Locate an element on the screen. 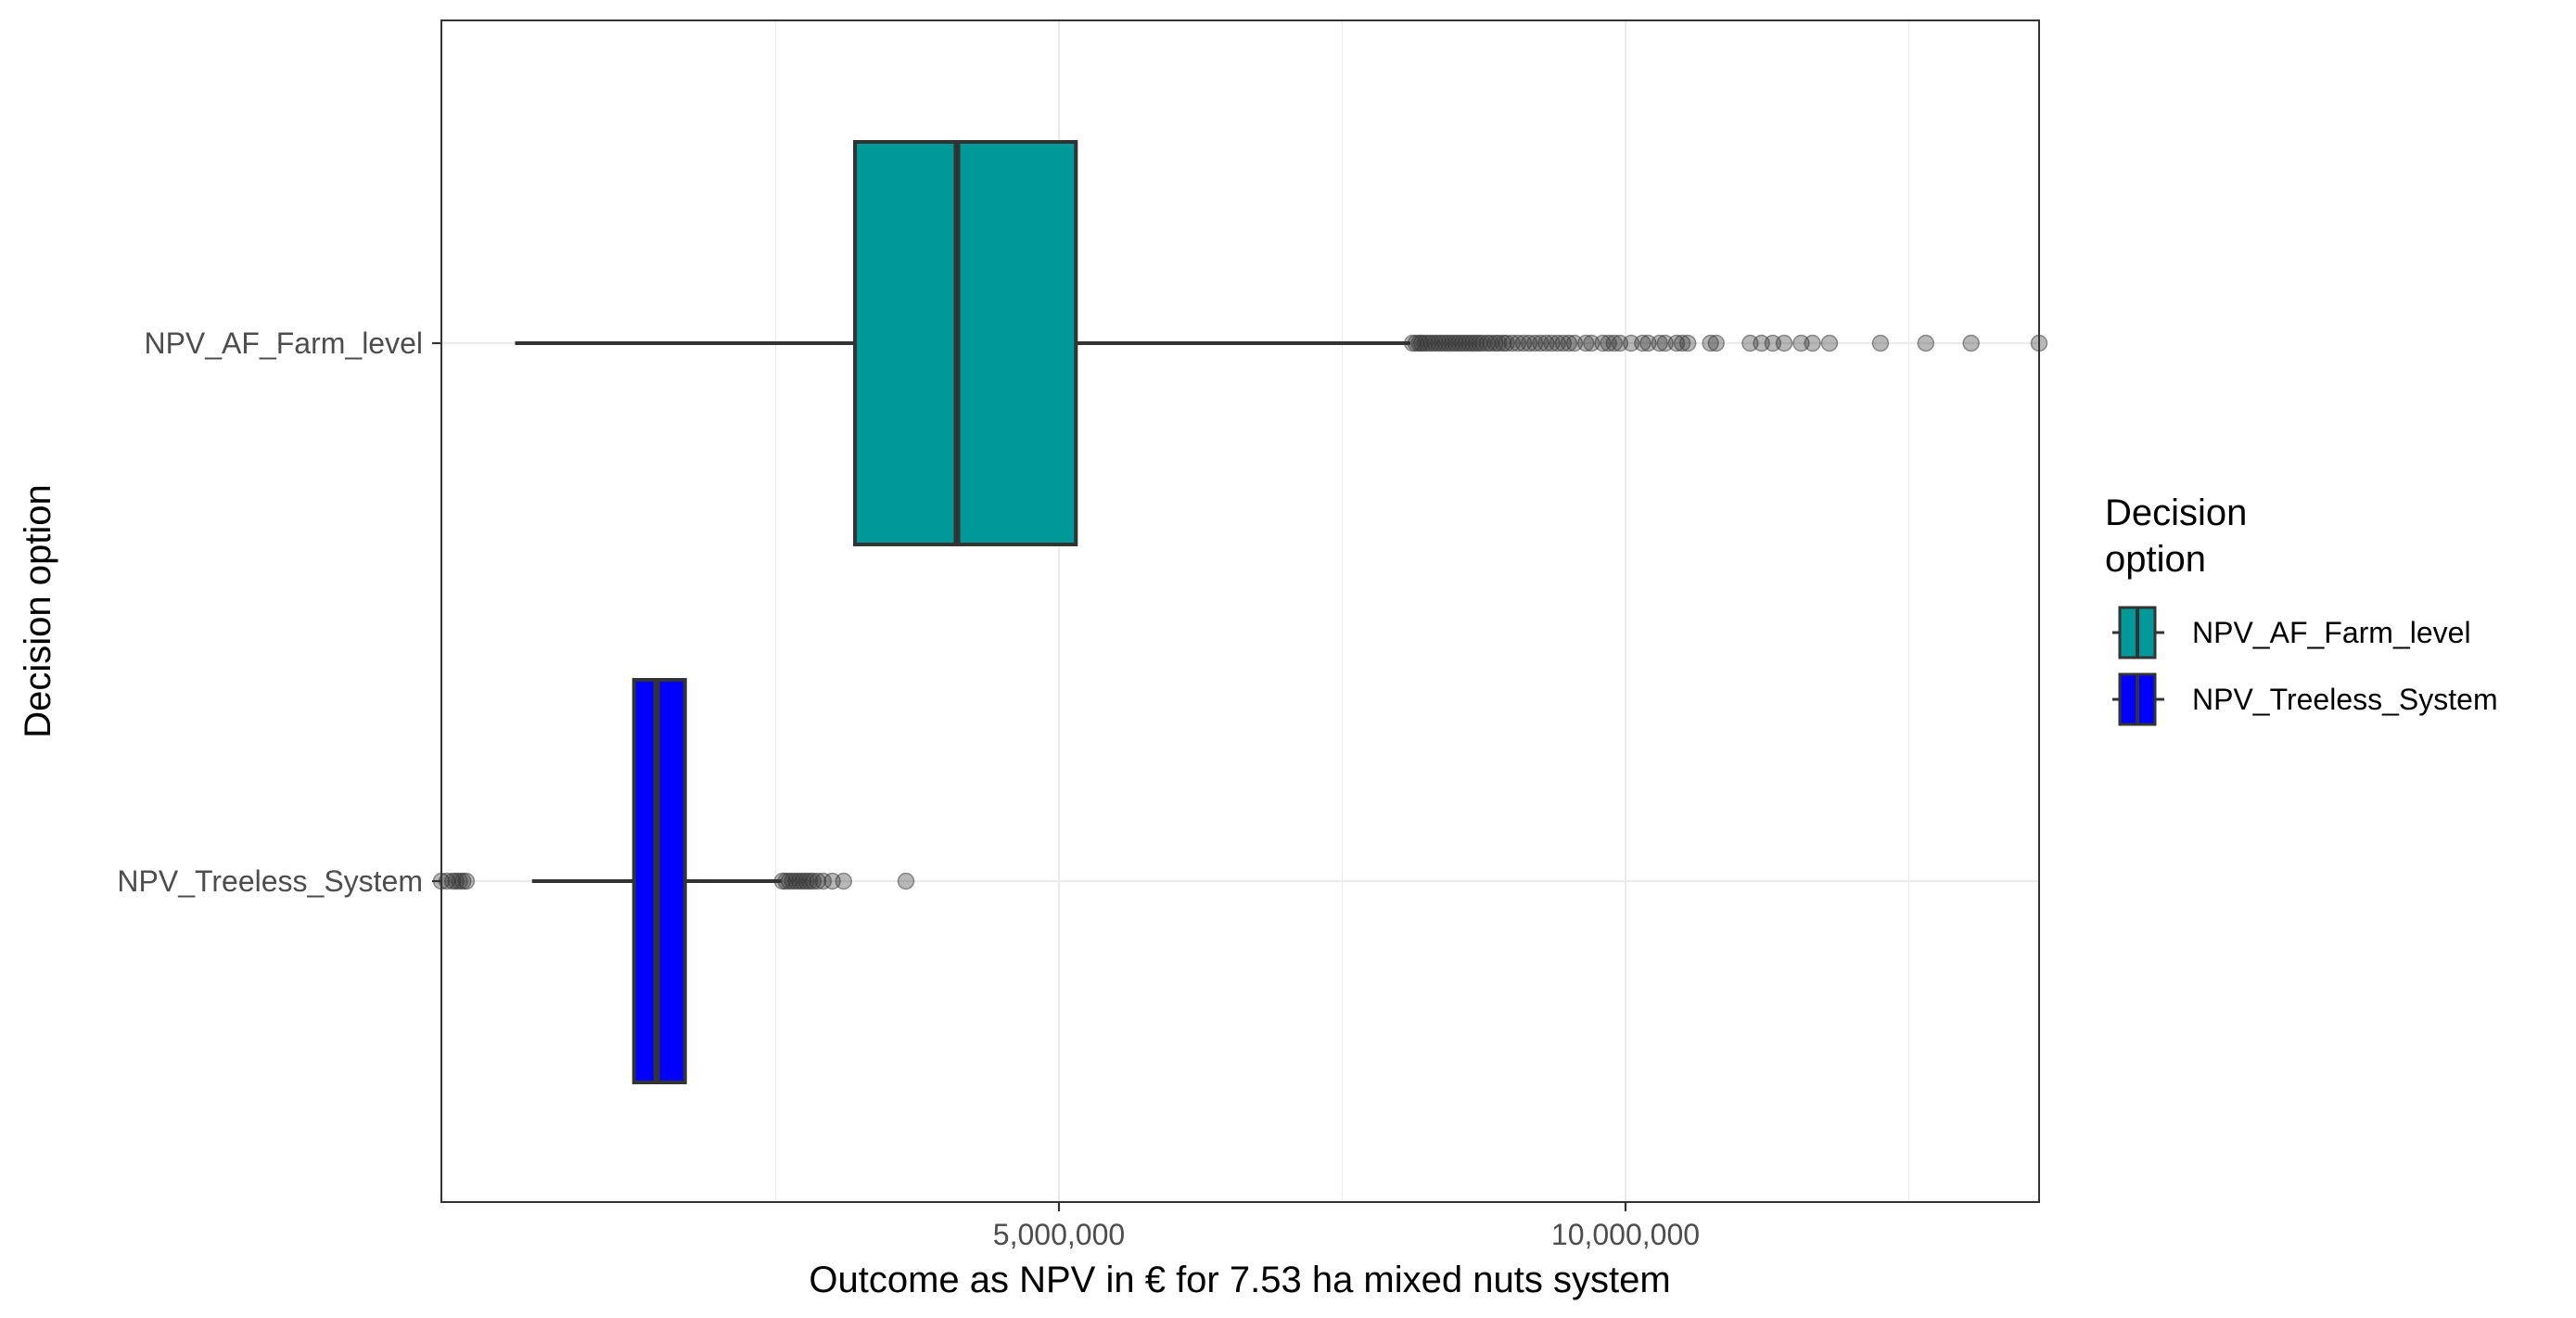 This screenshot has width=2576, height=1318. legend-title: Decision option is located at coordinates (2176, 536).